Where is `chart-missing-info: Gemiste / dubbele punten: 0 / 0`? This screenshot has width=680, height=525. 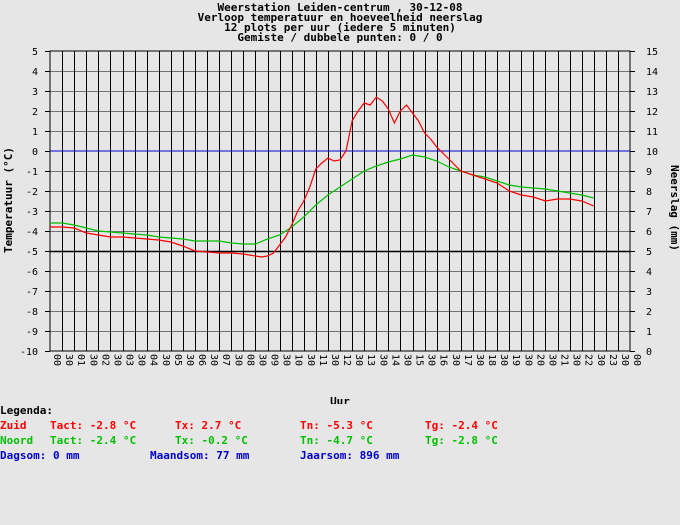 chart-missing-info: Gemiste / dubbele punten: 0 / 0 is located at coordinates (339, 37).